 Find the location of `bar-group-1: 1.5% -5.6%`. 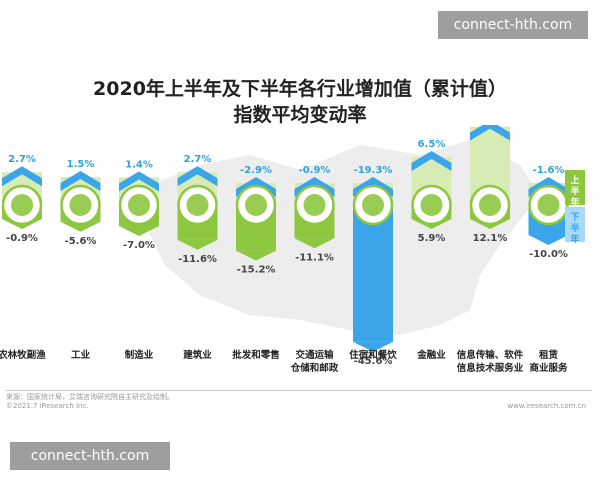

bar-group-1: 1.5% -5.6% is located at coordinates (80, 203).